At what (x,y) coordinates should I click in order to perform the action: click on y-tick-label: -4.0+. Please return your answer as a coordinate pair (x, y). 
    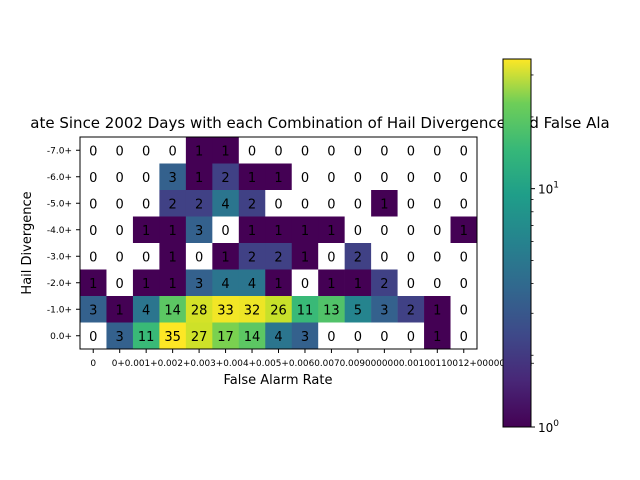
    Looking at the image, I should click on (59, 231).